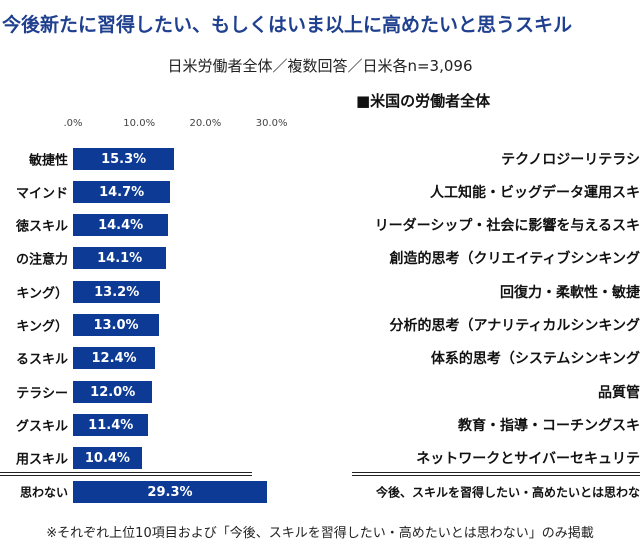 This screenshot has height=555, width=640. I want to click on bar: 12.0%, so click(113, 392).